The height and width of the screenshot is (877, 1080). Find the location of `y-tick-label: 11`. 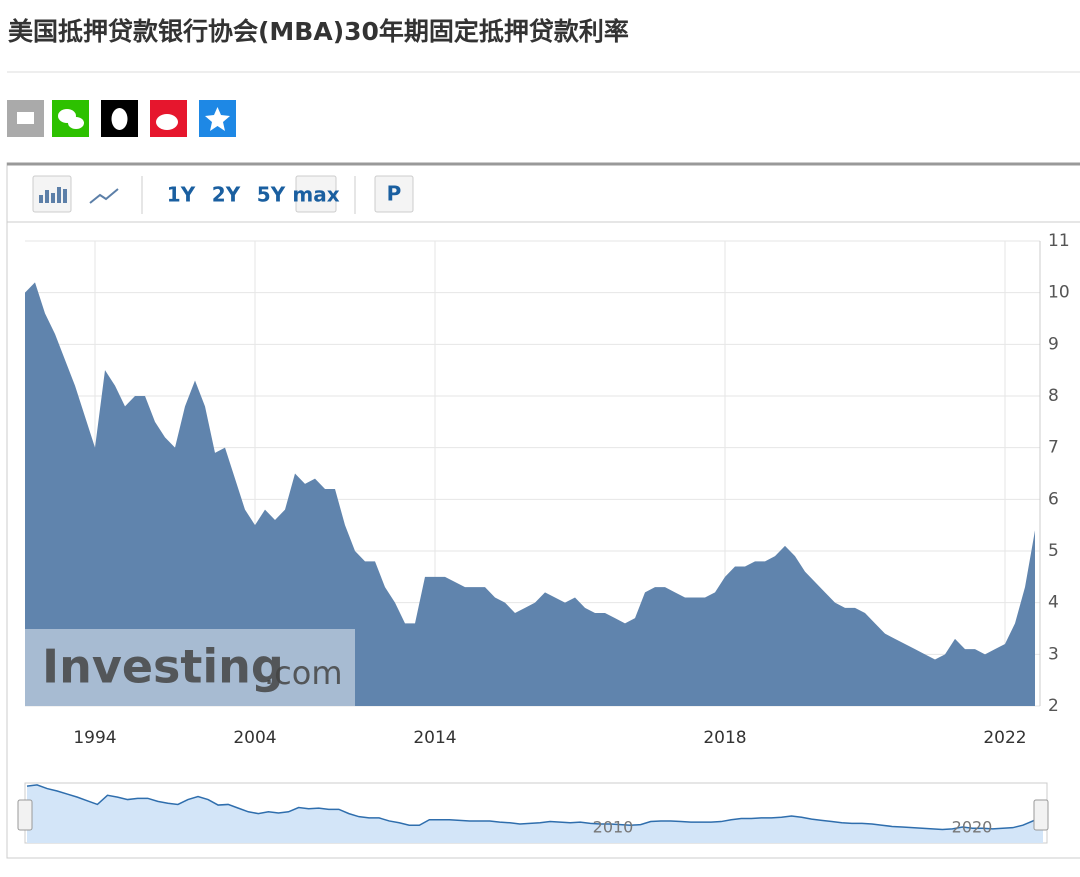

y-tick-label: 11 is located at coordinates (1059, 241).